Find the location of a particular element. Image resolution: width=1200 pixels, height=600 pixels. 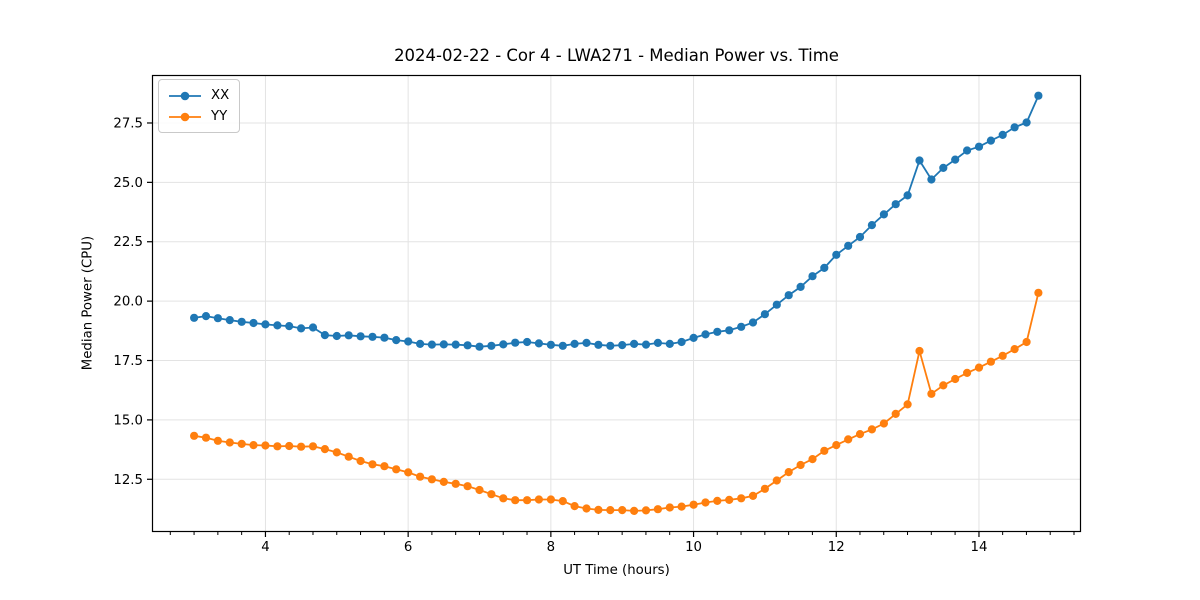

legend-label-YY: YY is located at coordinates (219, 116).